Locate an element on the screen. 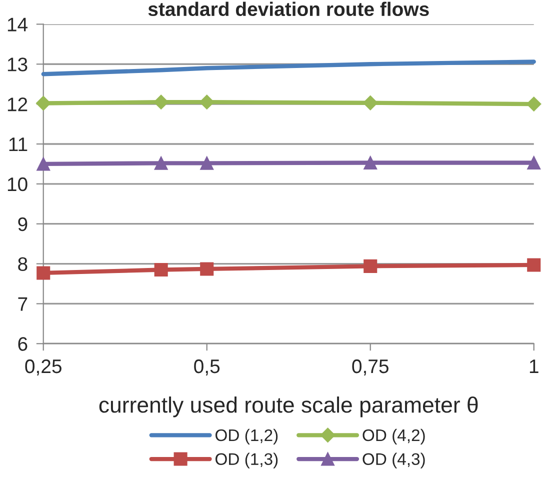 The width and height of the screenshot is (542, 484). y-tick-label: 9 is located at coordinates (23, 224).